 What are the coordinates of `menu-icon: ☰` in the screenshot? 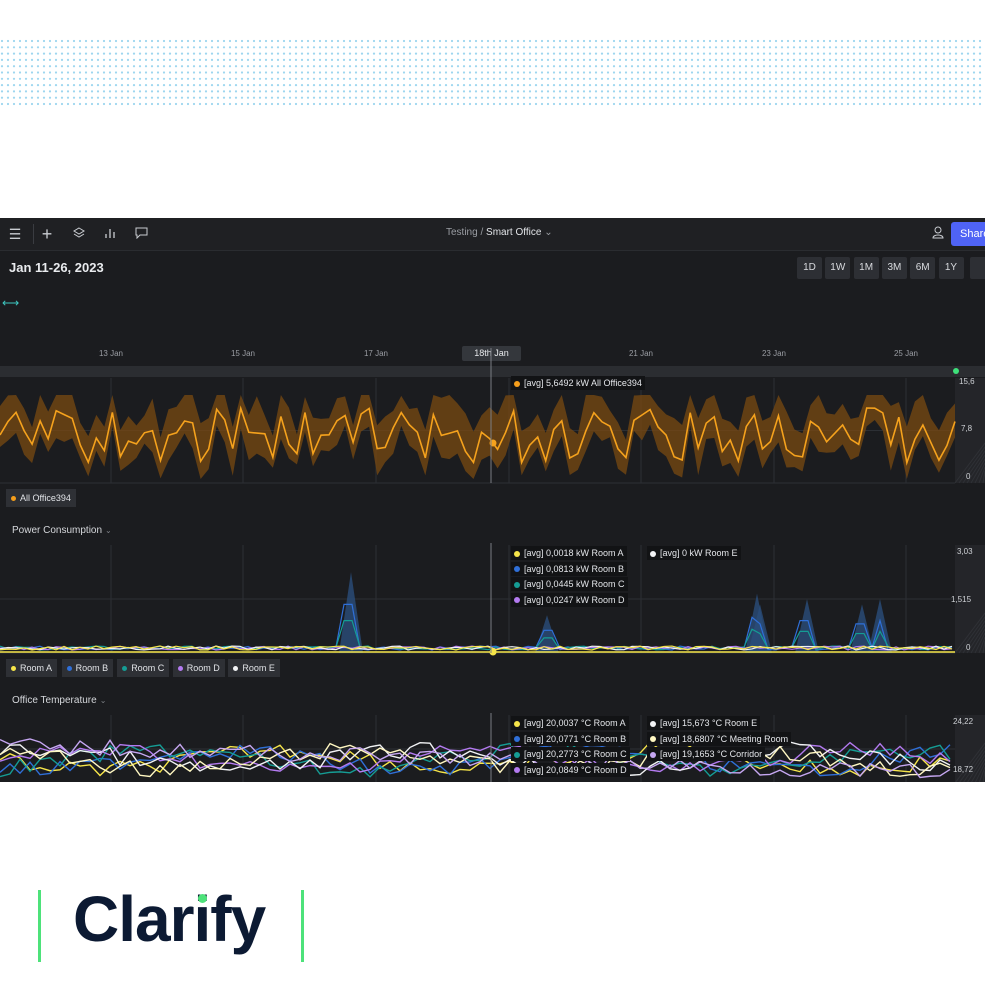 It's located at (15, 234).